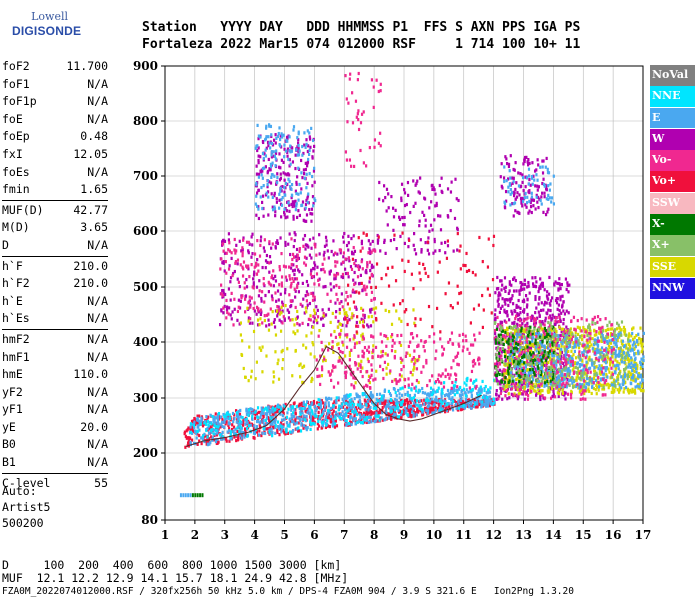  I want to click on parameter-row: fmin 1.65, so click(55, 190).